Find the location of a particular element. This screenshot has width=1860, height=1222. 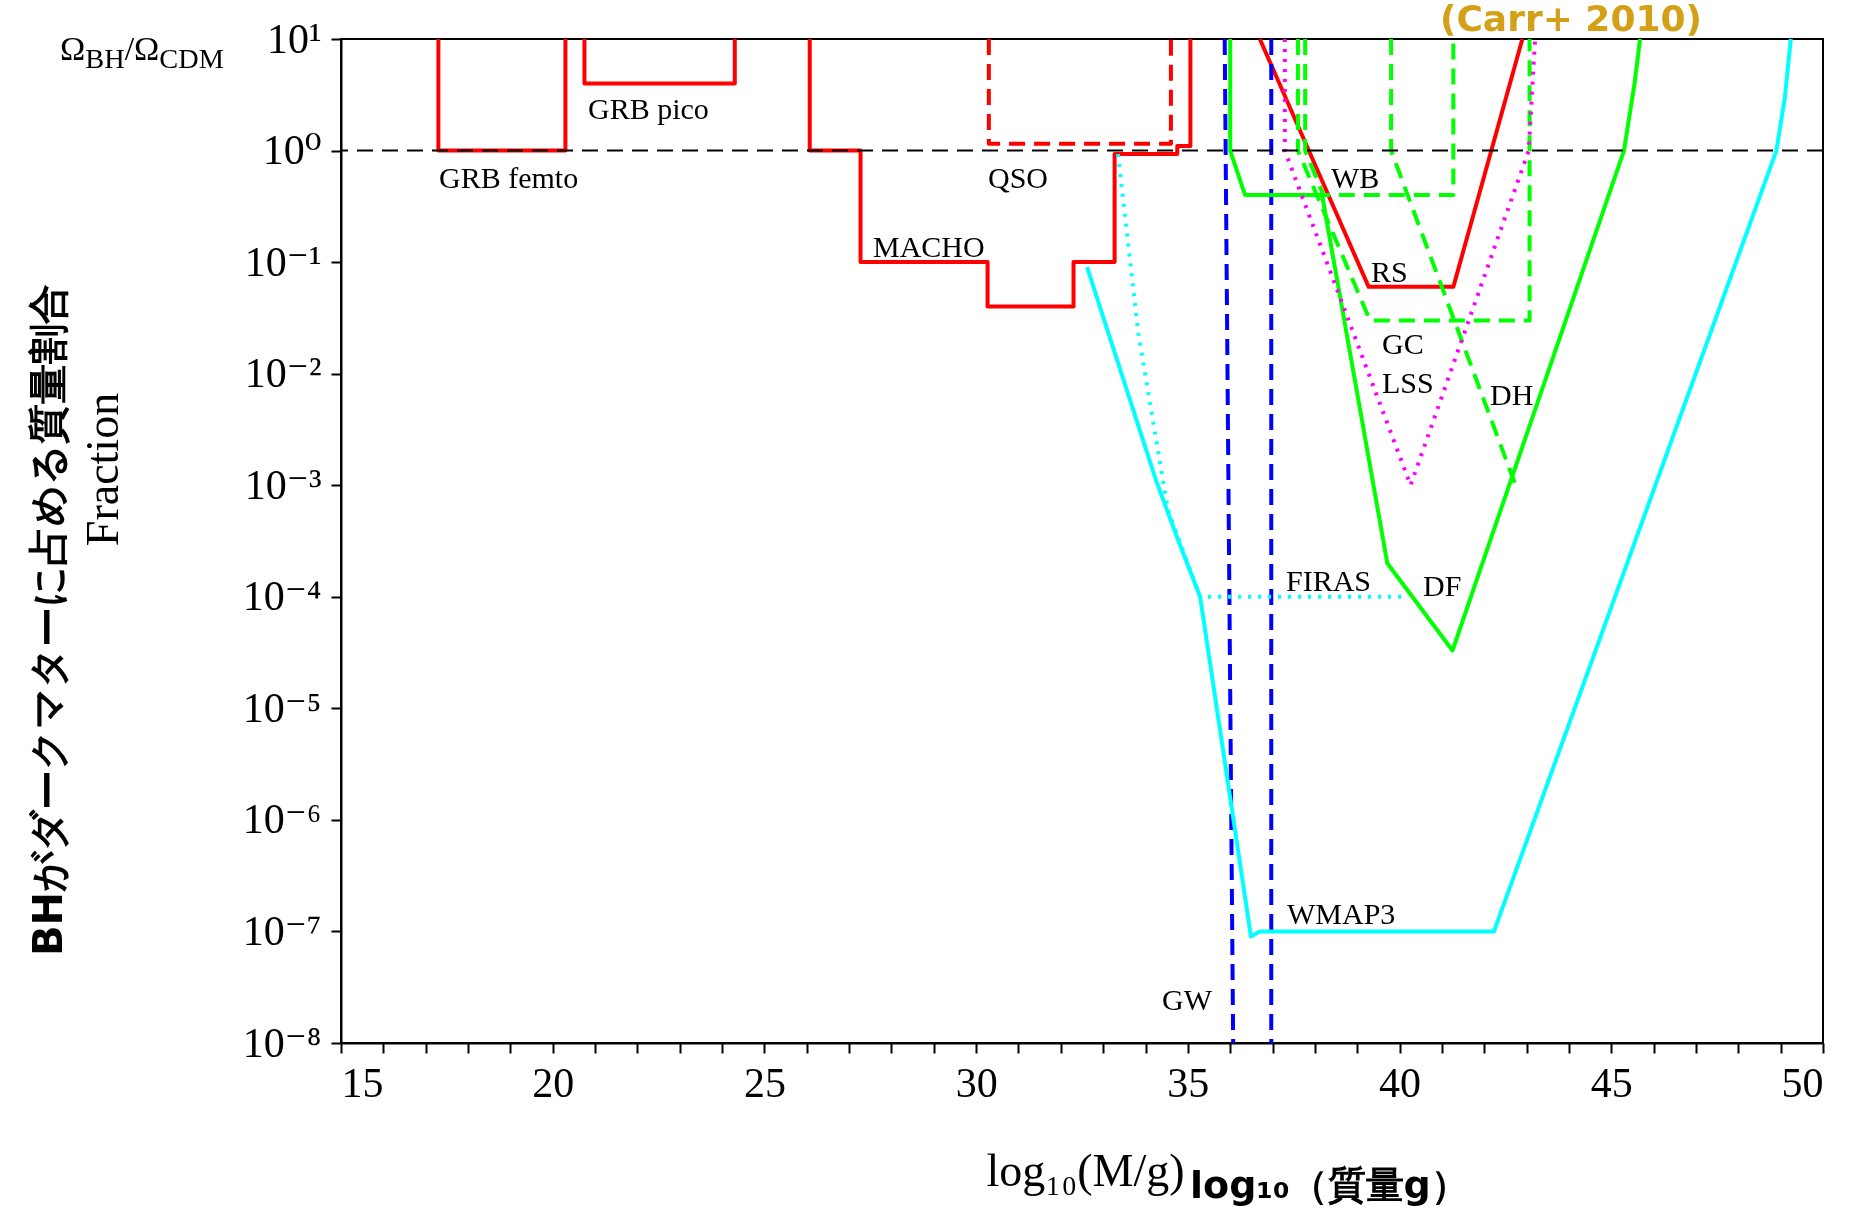

annotation: GRB pico is located at coordinates (648, 109).